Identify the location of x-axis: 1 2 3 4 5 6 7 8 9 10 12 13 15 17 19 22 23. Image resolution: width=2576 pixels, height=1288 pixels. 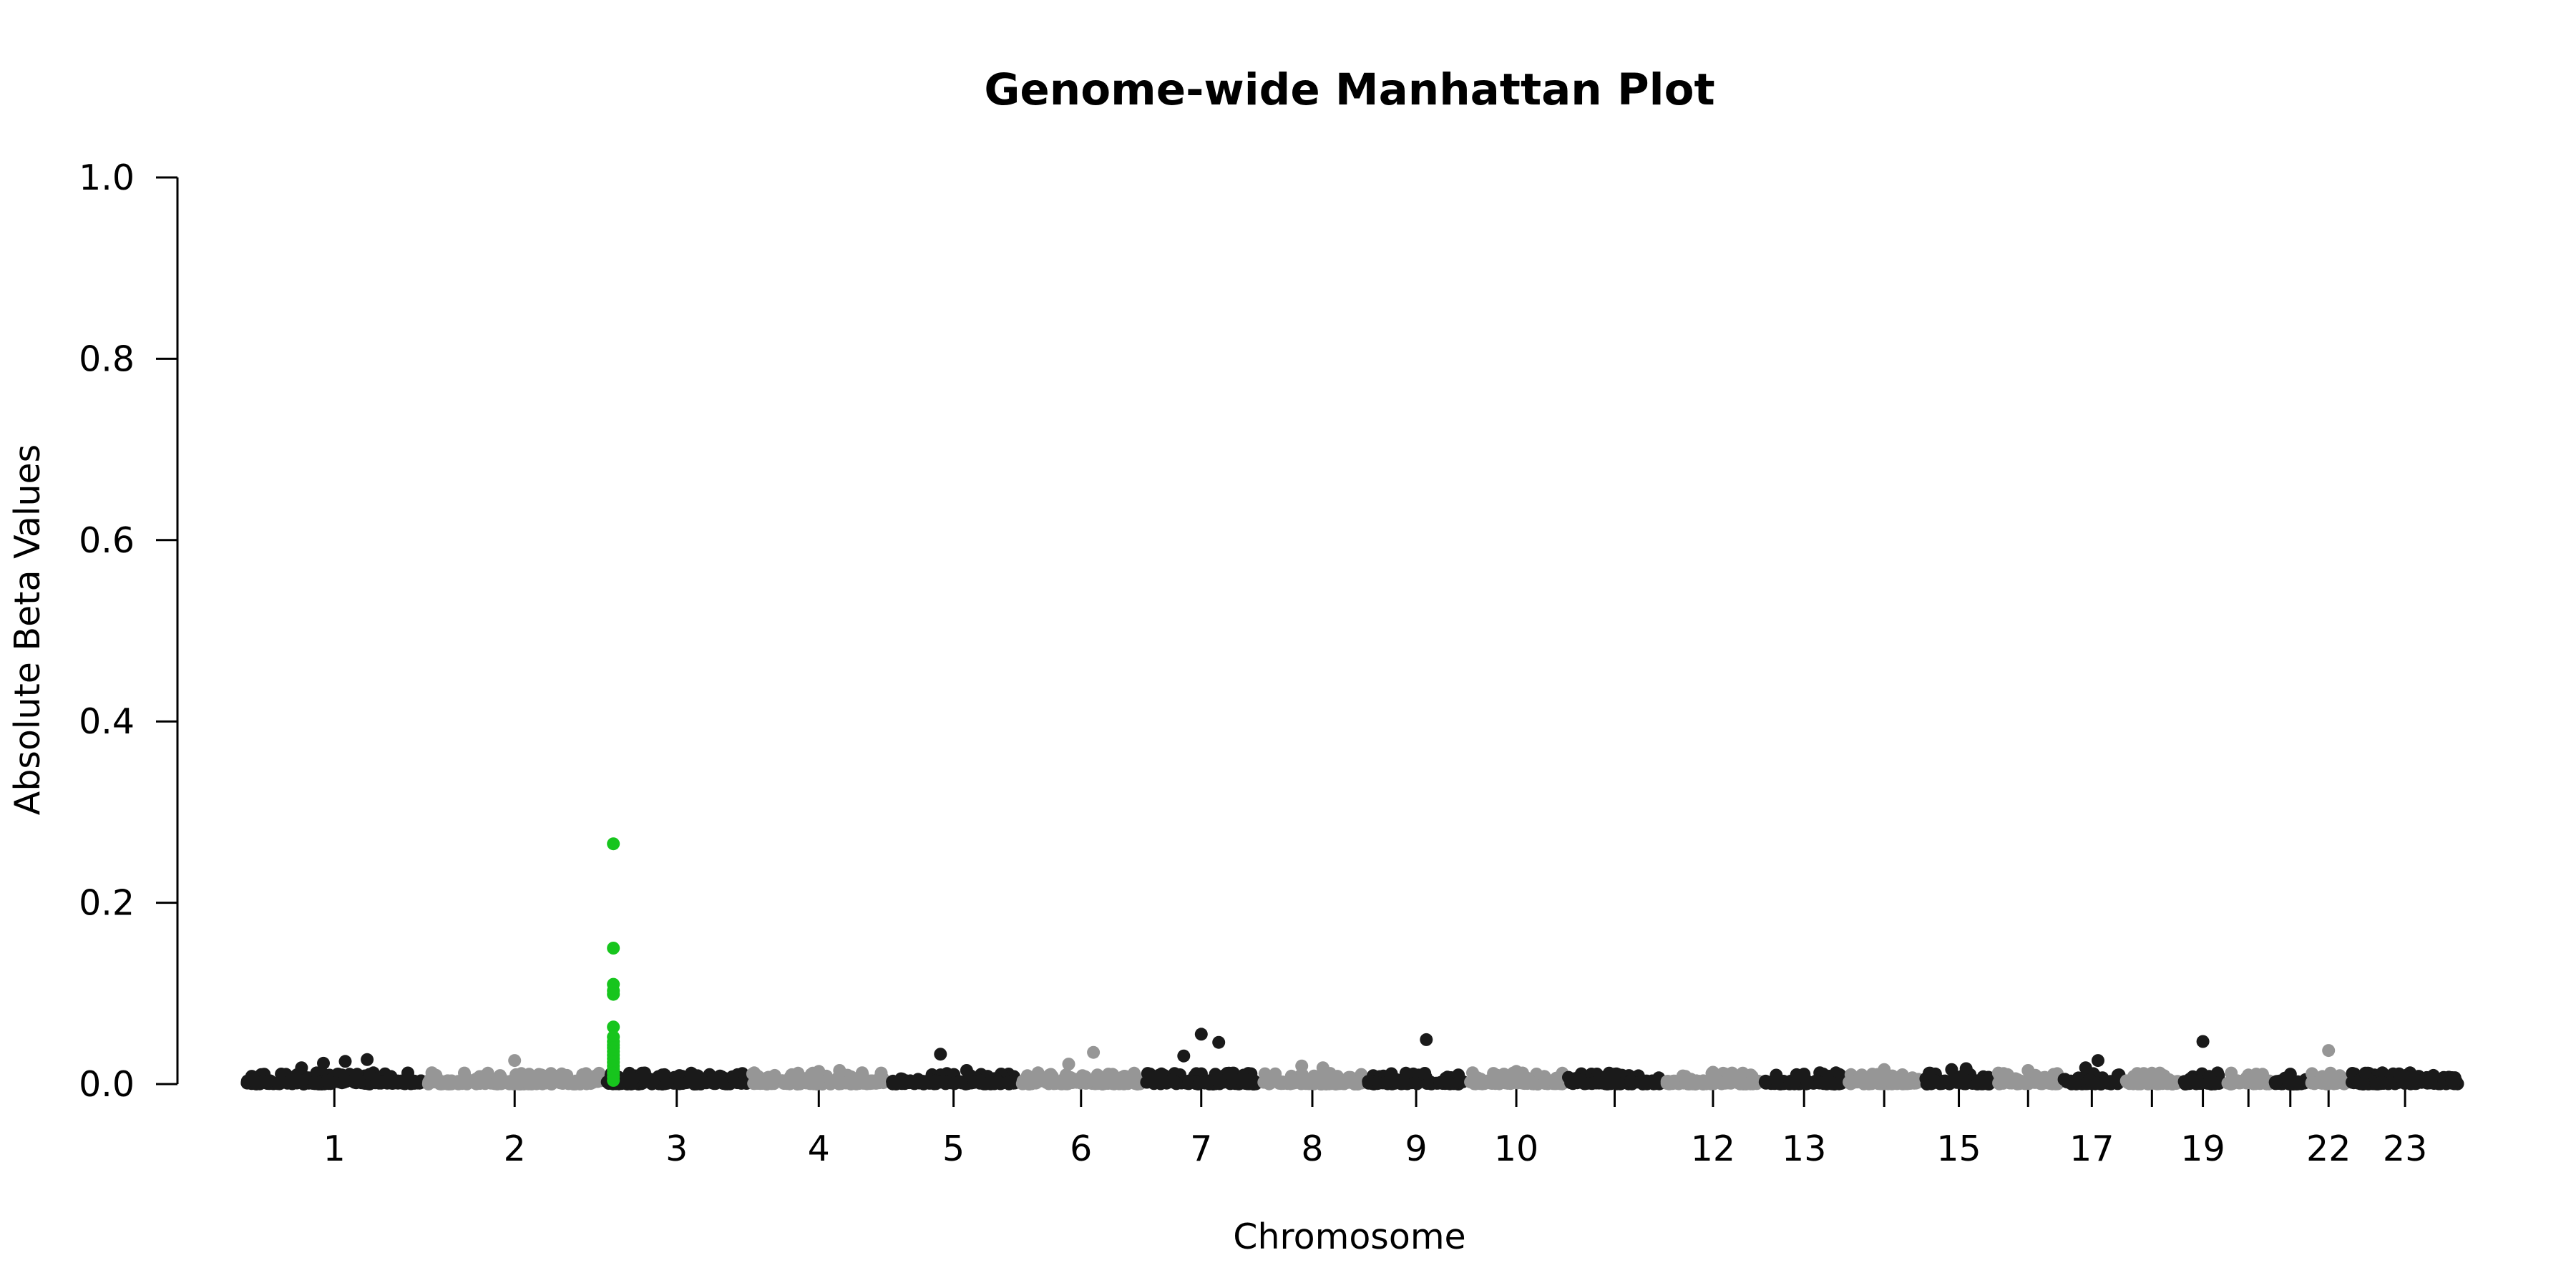
(1375, 1126).